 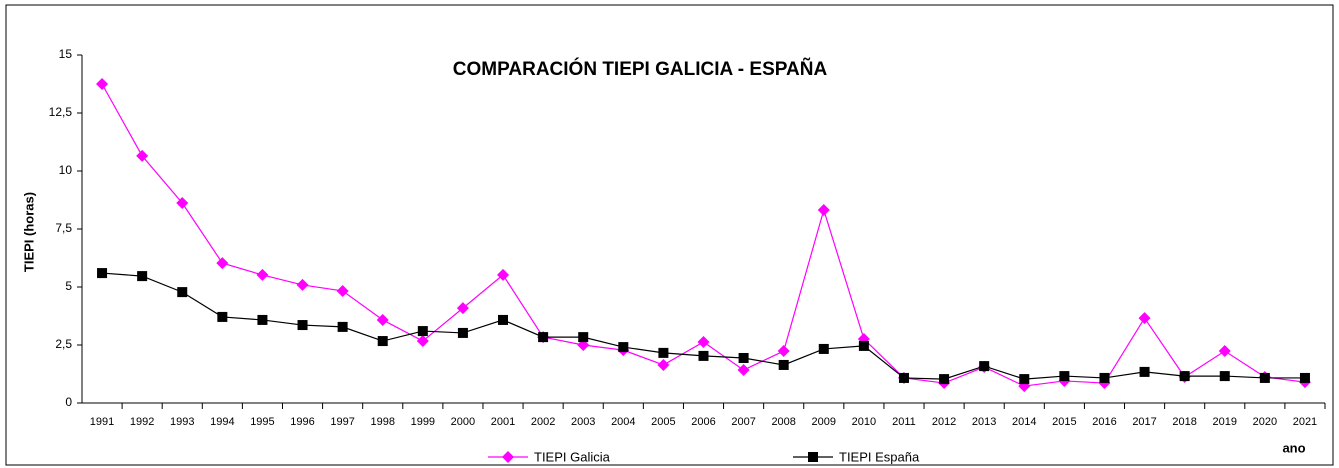 What do you see at coordinates (944, 422) in the screenshot?
I see `x-tick-label: 2012` at bounding box center [944, 422].